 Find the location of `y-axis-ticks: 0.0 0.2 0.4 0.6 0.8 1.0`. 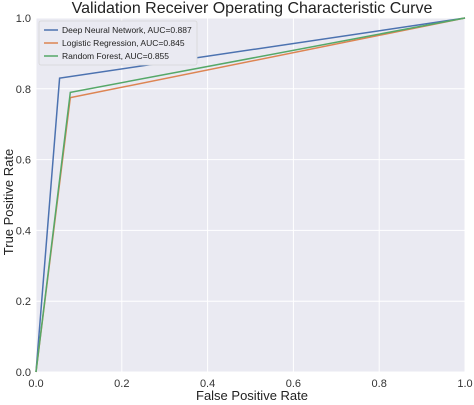

y-axis-ticks: 0.0 0.2 0.4 0.6 0.8 1.0 is located at coordinates (23, 196).